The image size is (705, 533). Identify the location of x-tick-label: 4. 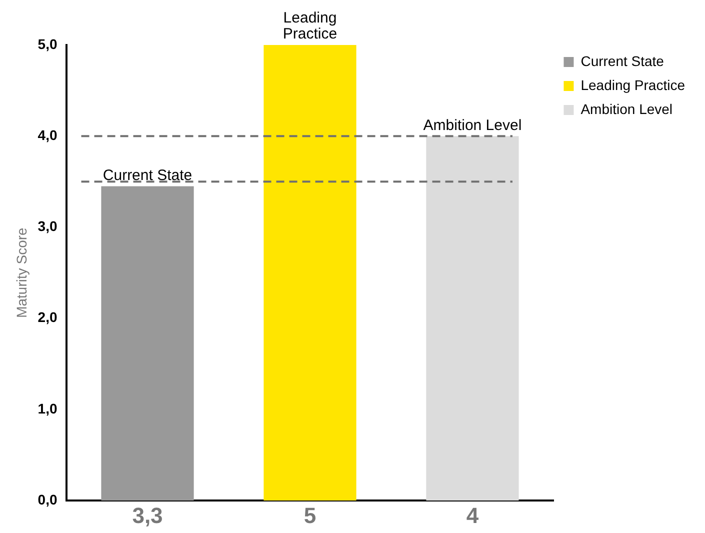
(473, 515).